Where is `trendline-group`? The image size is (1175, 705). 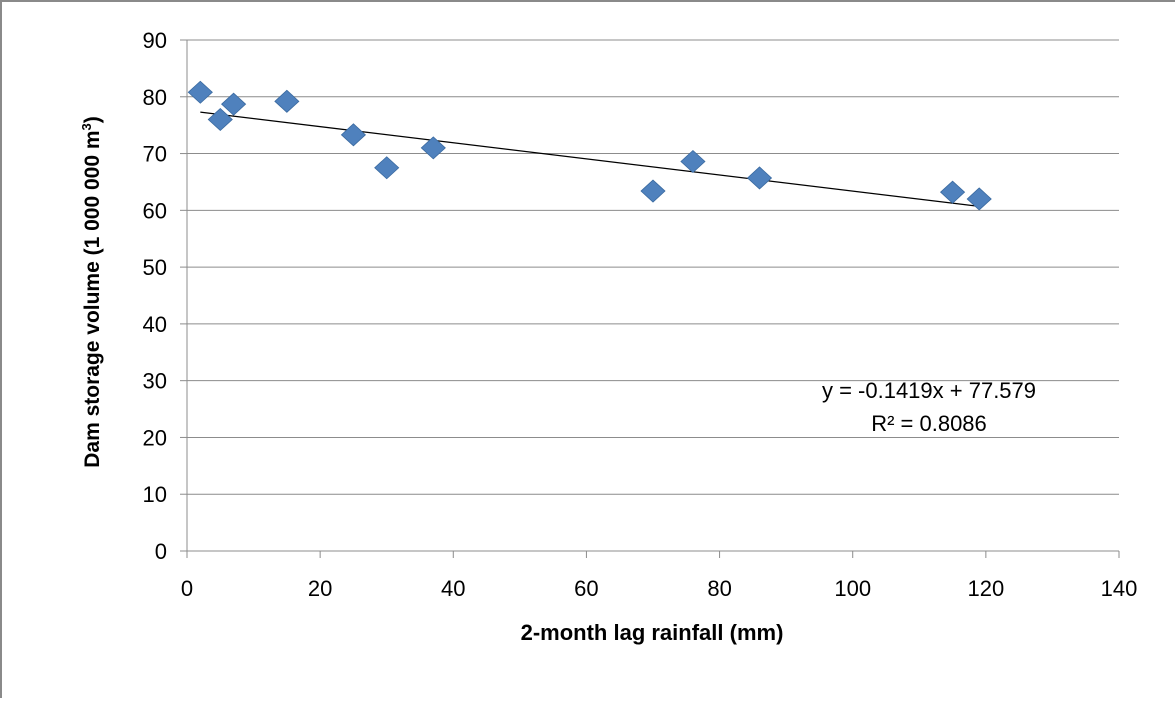
trendline-group is located at coordinates (590, 159).